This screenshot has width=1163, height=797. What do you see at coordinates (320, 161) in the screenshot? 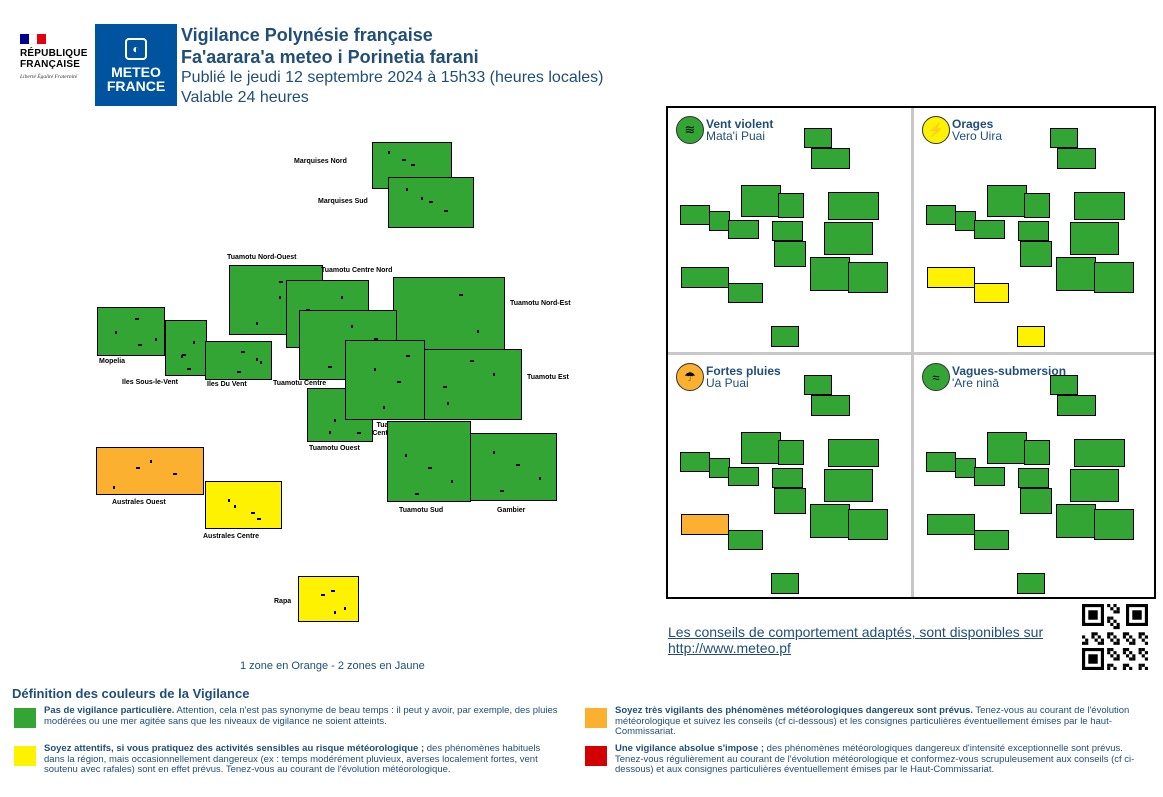
I see `zone-label: Marquises Nord` at bounding box center [320, 161].